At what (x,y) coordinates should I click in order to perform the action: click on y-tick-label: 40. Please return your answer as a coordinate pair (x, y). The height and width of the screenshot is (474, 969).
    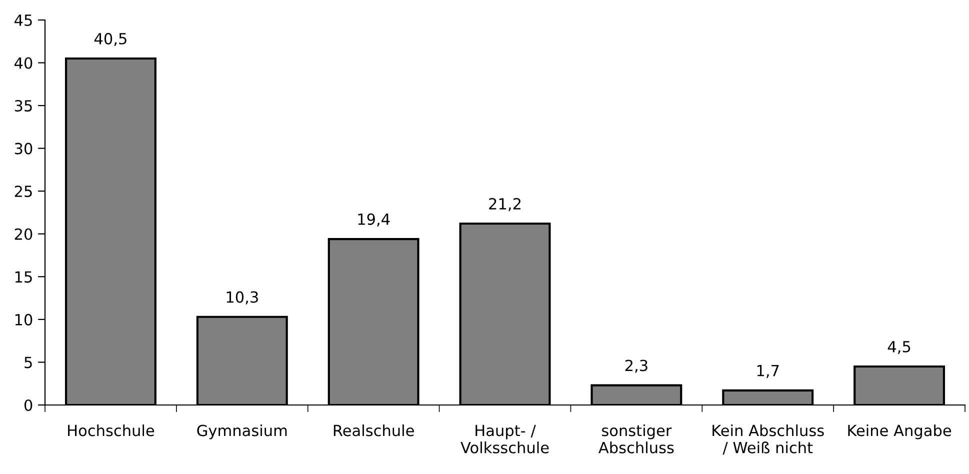
    Looking at the image, I should click on (23, 63).